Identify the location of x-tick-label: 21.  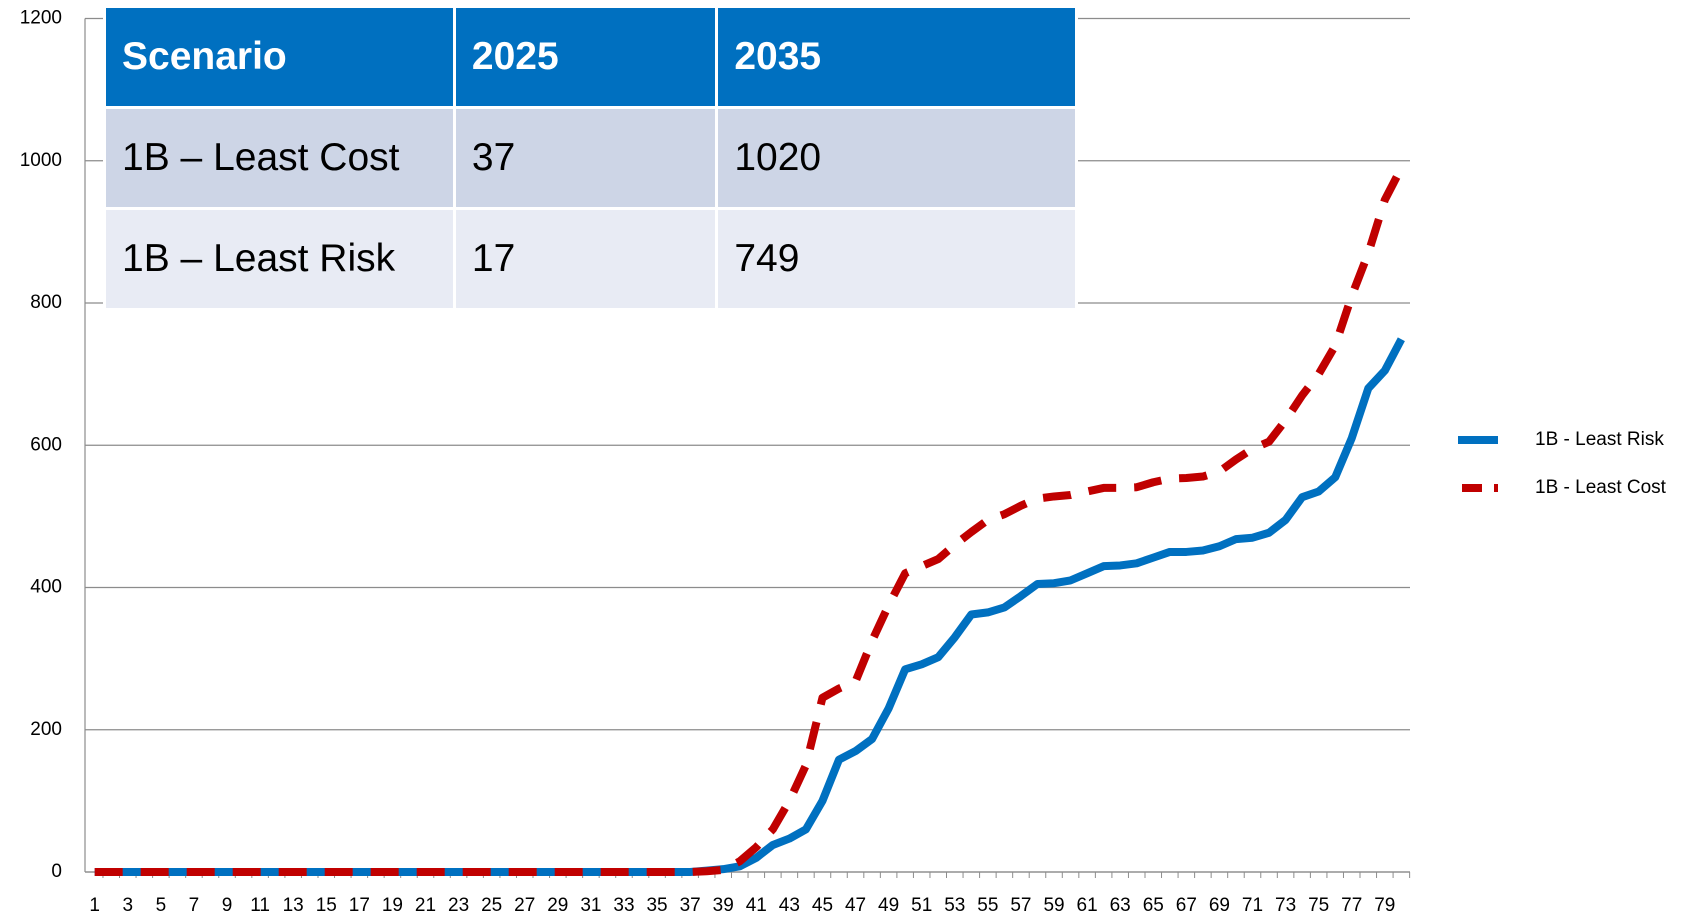
(425, 905).